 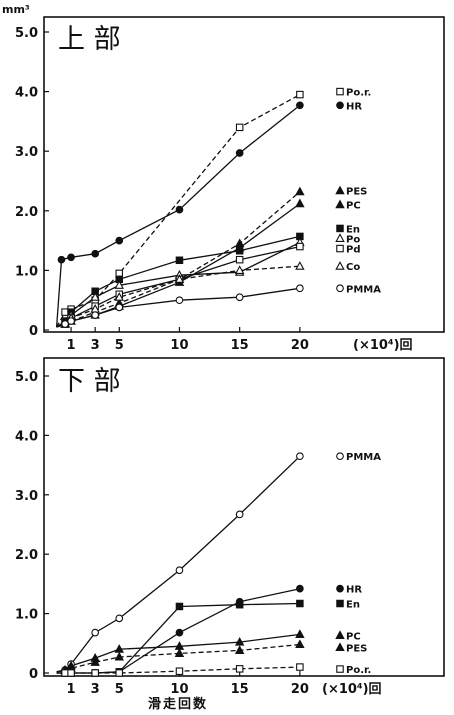 What do you see at coordinates (353, 239) in the screenshot?
I see `series-label-po: Po` at bounding box center [353, 239].